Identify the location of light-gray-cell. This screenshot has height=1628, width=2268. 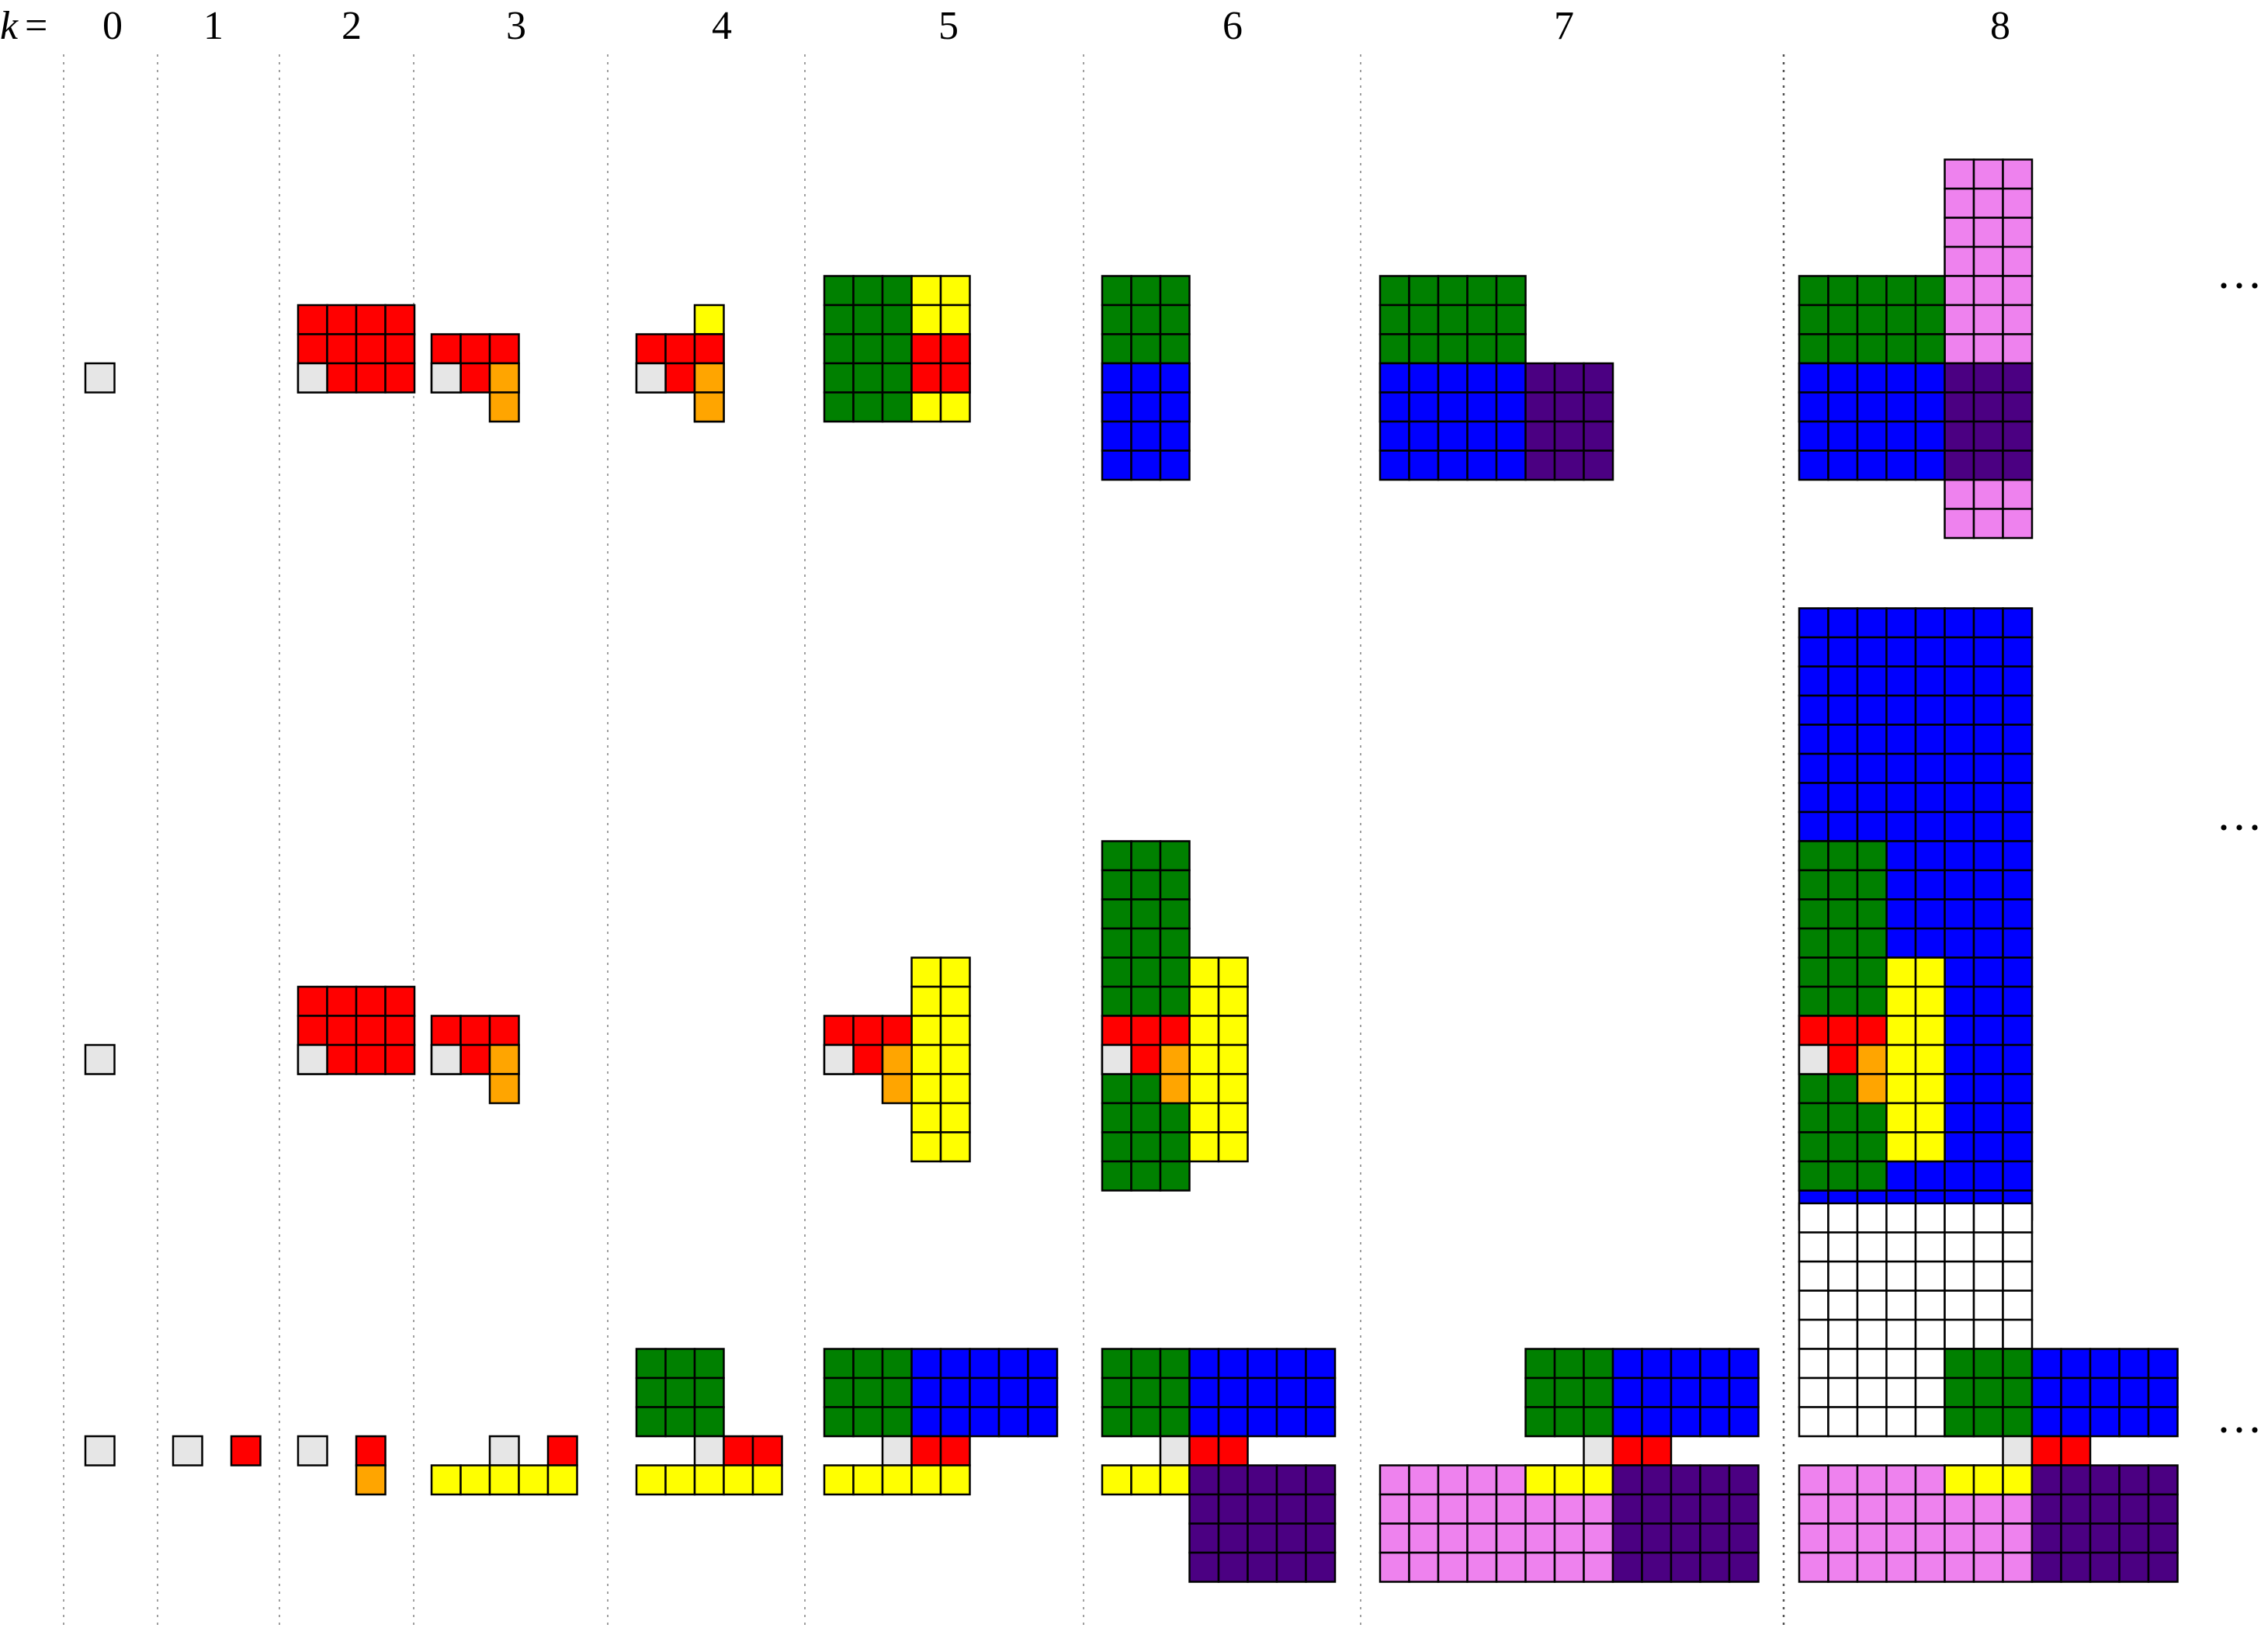
(100, 378).